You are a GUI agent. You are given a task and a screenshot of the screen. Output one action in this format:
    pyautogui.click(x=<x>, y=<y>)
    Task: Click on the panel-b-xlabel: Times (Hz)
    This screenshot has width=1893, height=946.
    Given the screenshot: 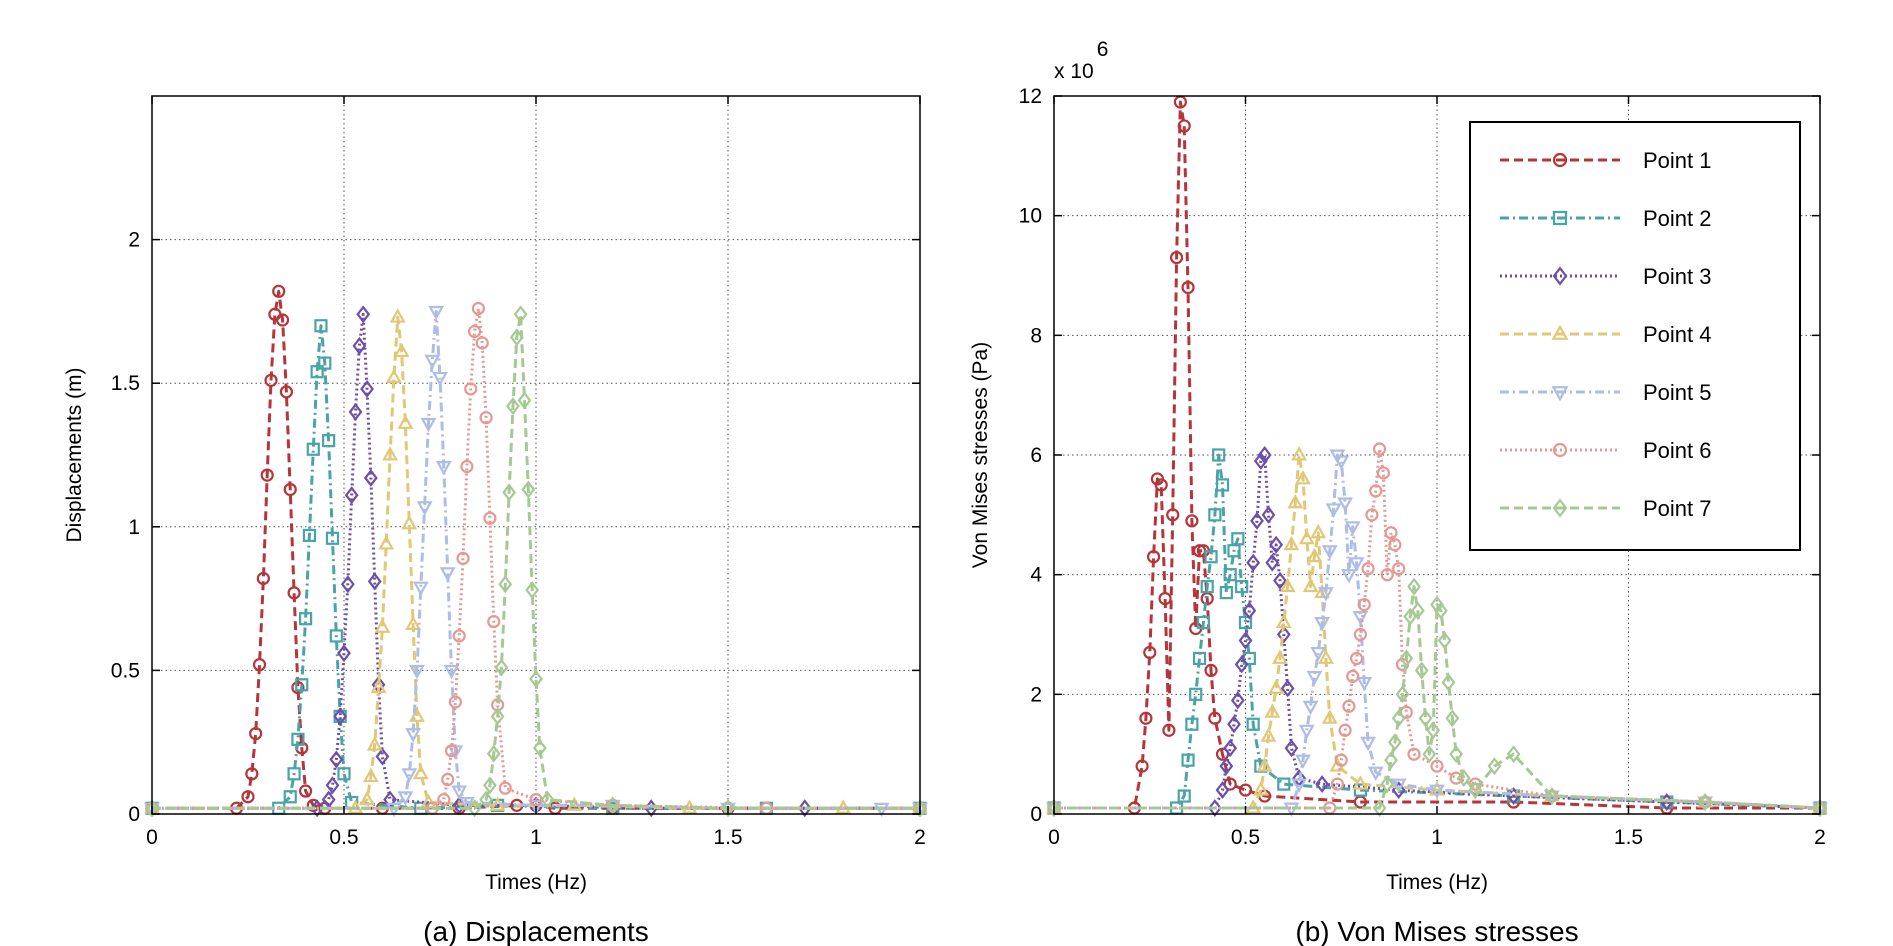 What is the action you would take?
    pyautogui.click(x=1437, y=882)
    